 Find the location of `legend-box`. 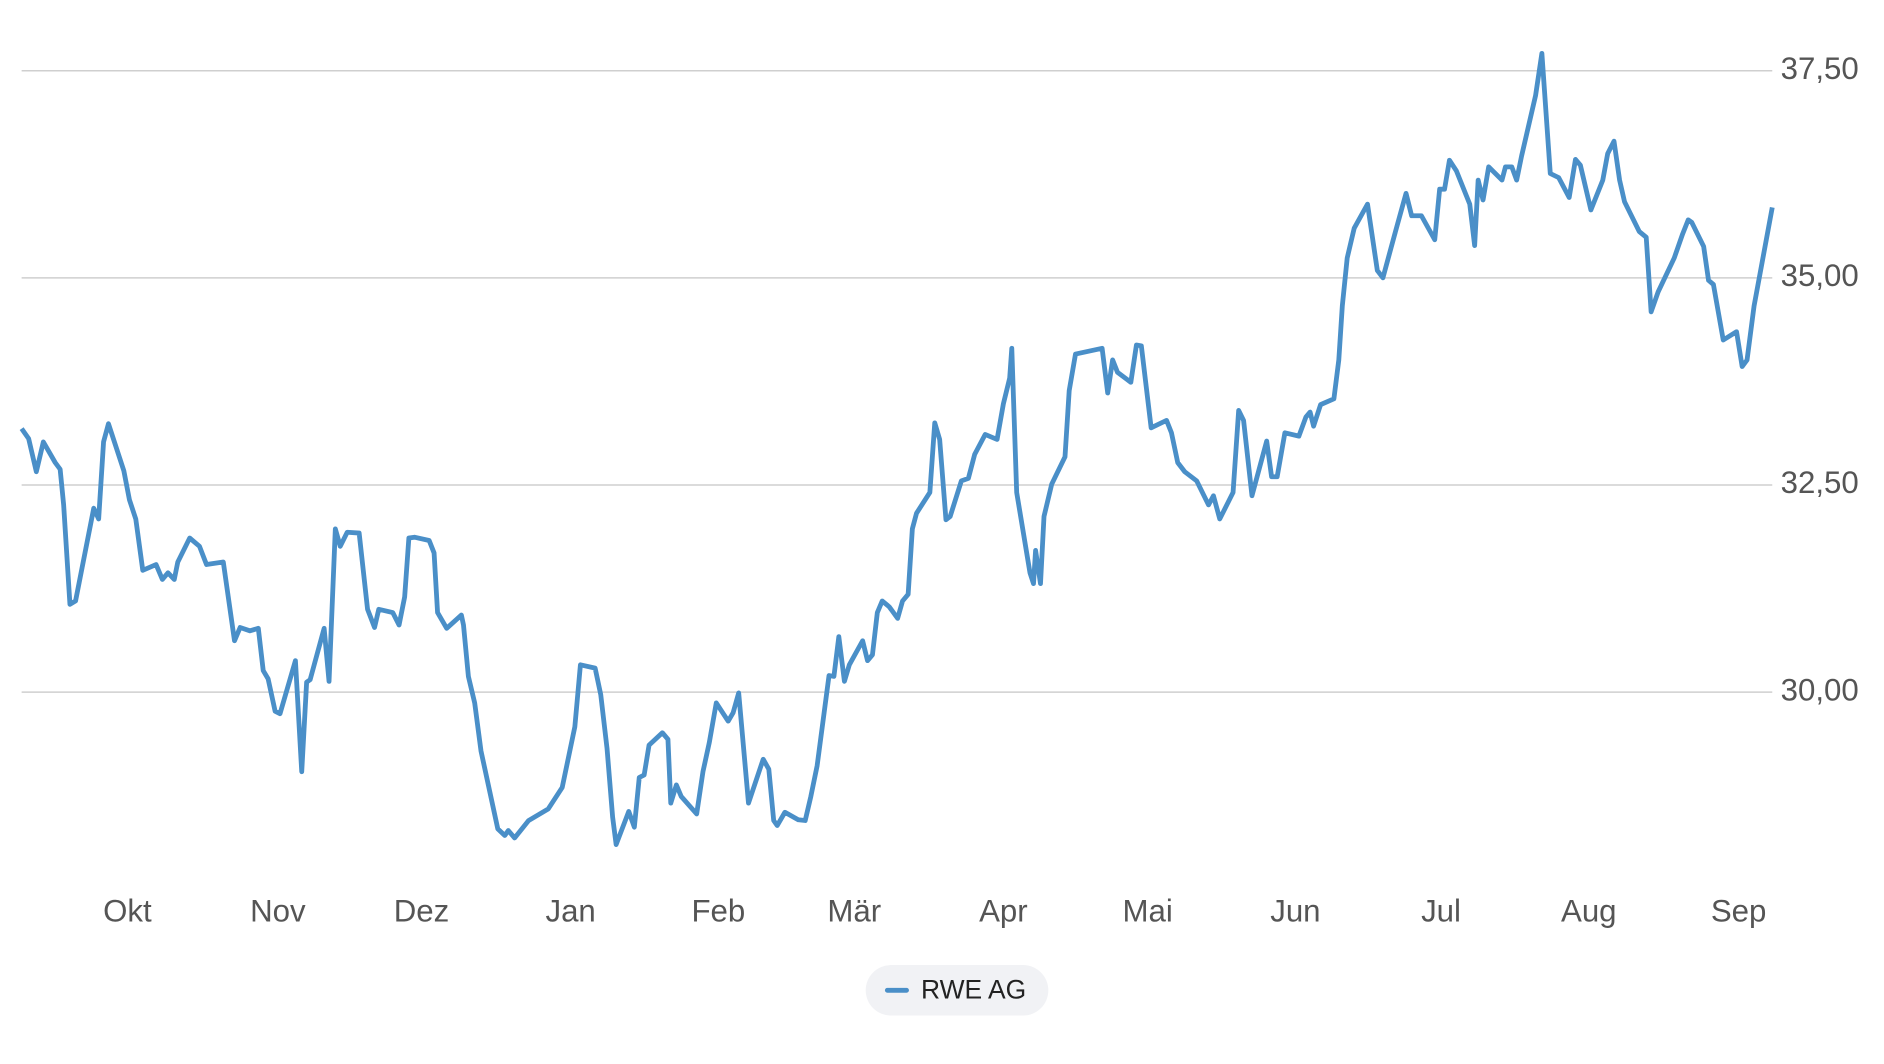

legend-box is located at coordinates (957, 990).